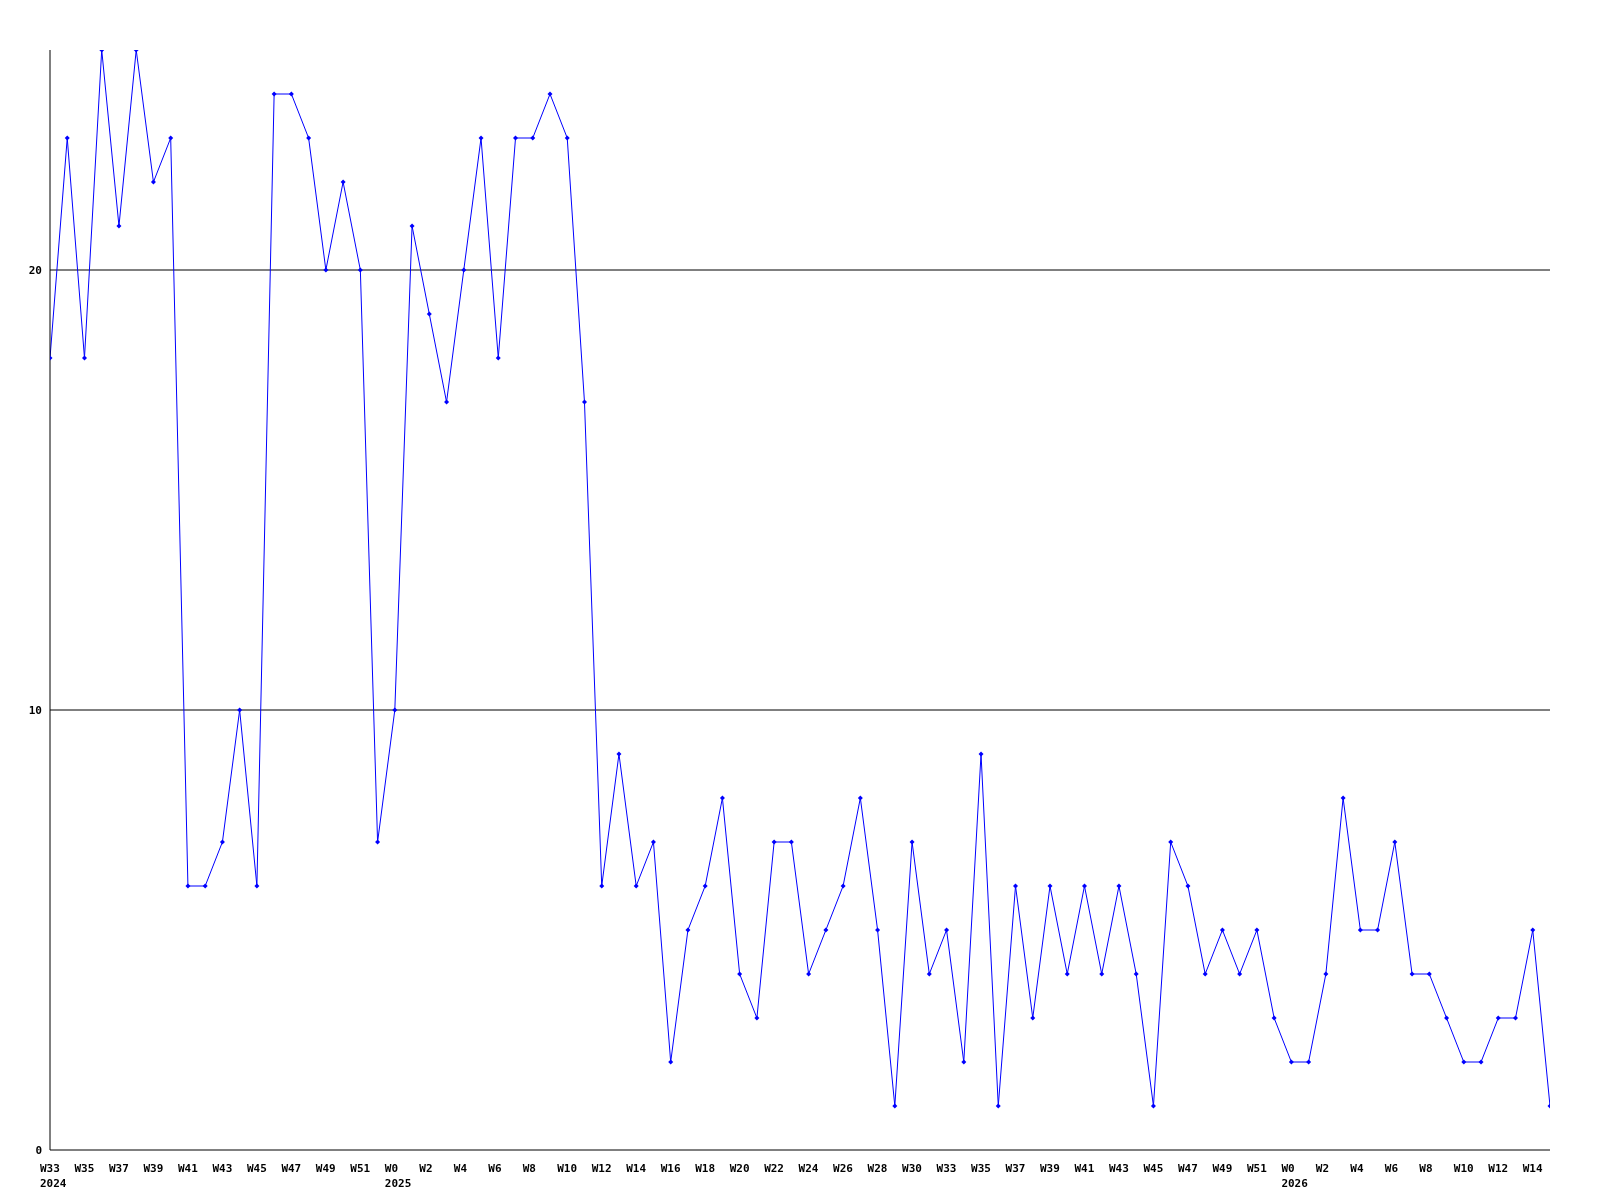  Describe the element at coordinates (35, 270) in the screenshot. I see `y-tick-label: 20` at that location.